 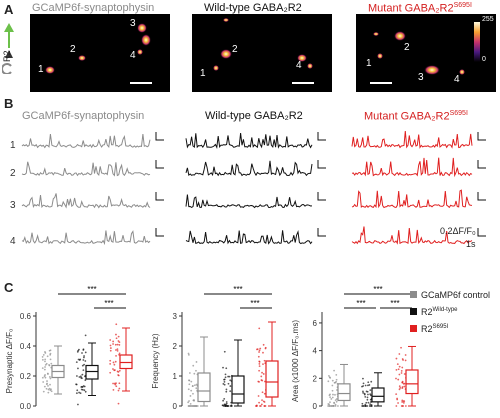 I want to click on y-tick-label: 4, so click(x=315, y=351).